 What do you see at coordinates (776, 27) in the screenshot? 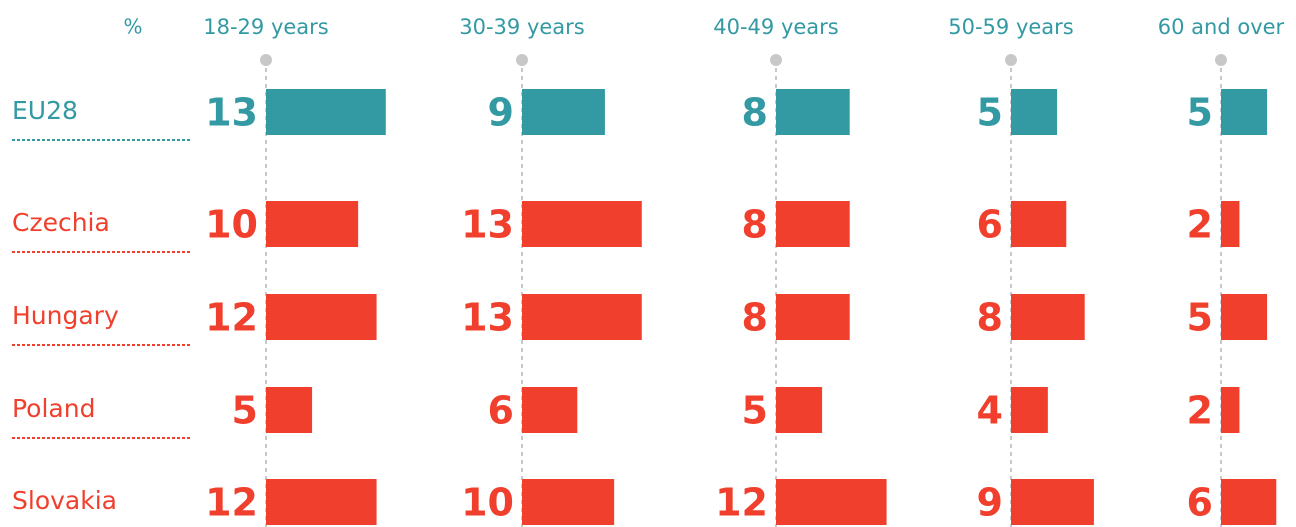
I see `column-header: 40-49 years` at bounding box center [776, 27].